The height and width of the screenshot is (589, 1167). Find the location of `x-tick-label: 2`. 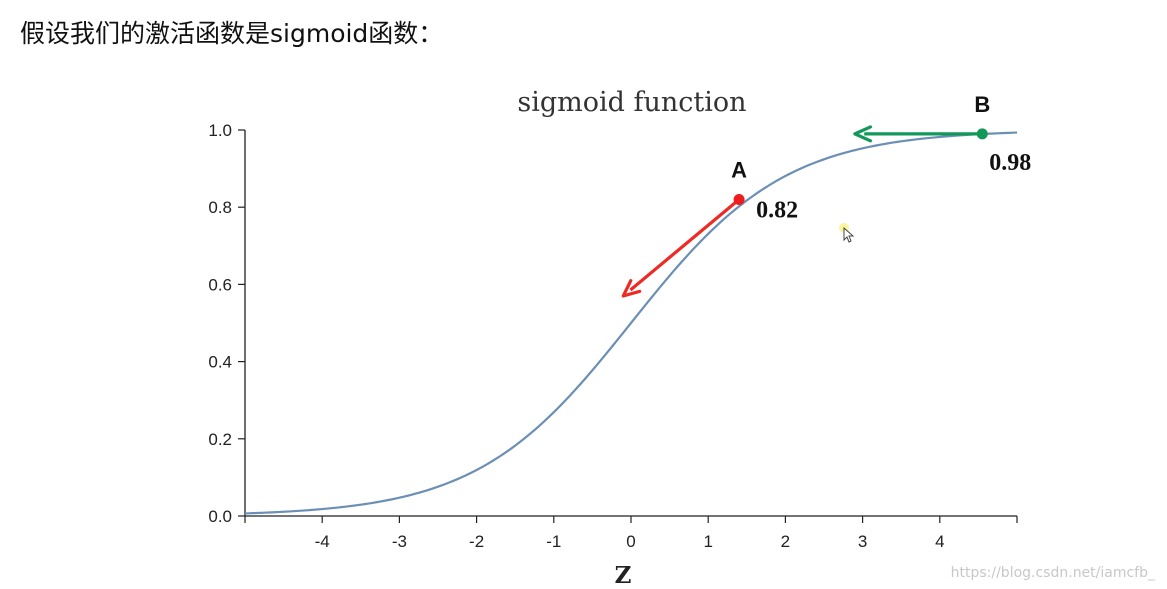

x-tick-label: 2 is located at coordinates (785, 541).